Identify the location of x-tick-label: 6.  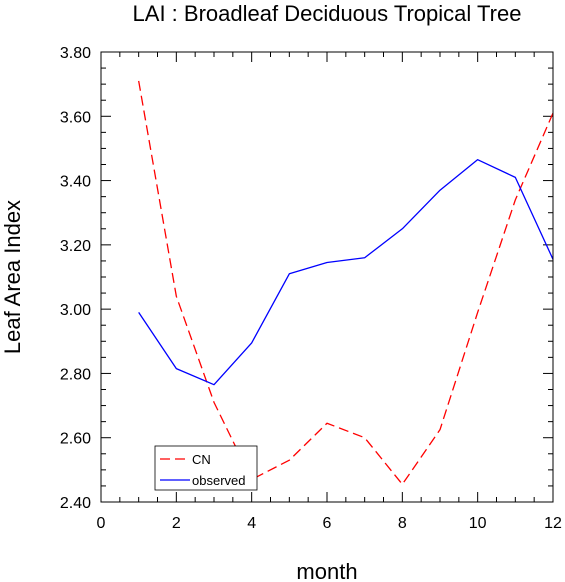
(327, 523).